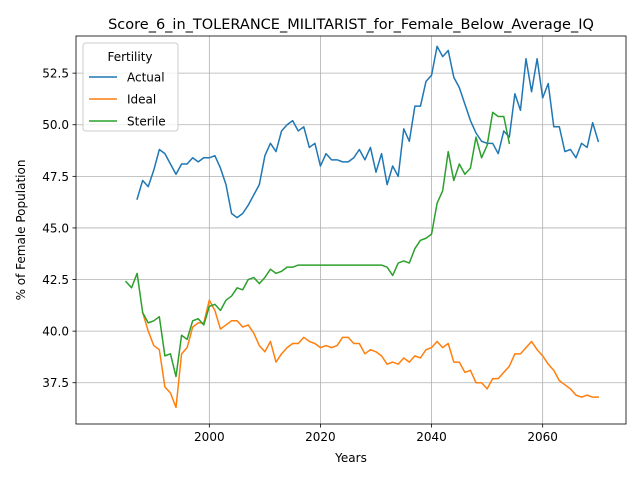 This screenshot has width=640, height=484. What do you see at coordinates (141, 100) in the screenshot?
I see `legend-label-ideal: Ideal` at bounding box center [141, 100].